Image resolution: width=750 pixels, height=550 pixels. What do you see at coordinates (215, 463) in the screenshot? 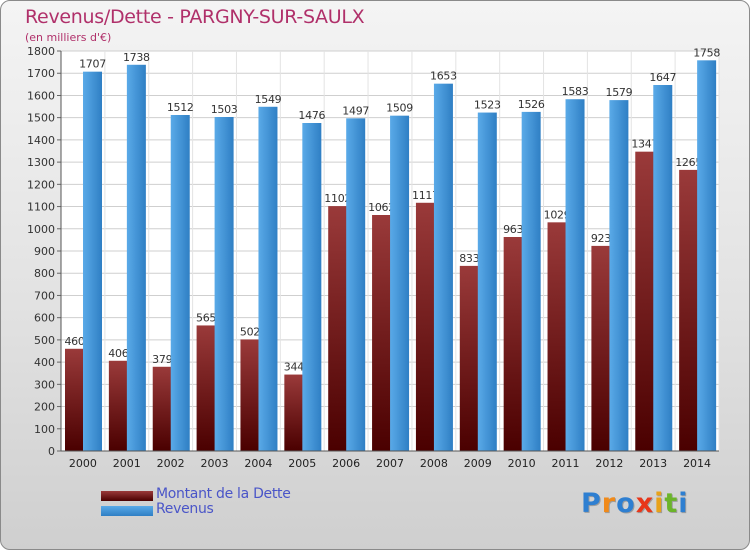
I see `x-tick-label: 2003` at bounding box center [215, 463].